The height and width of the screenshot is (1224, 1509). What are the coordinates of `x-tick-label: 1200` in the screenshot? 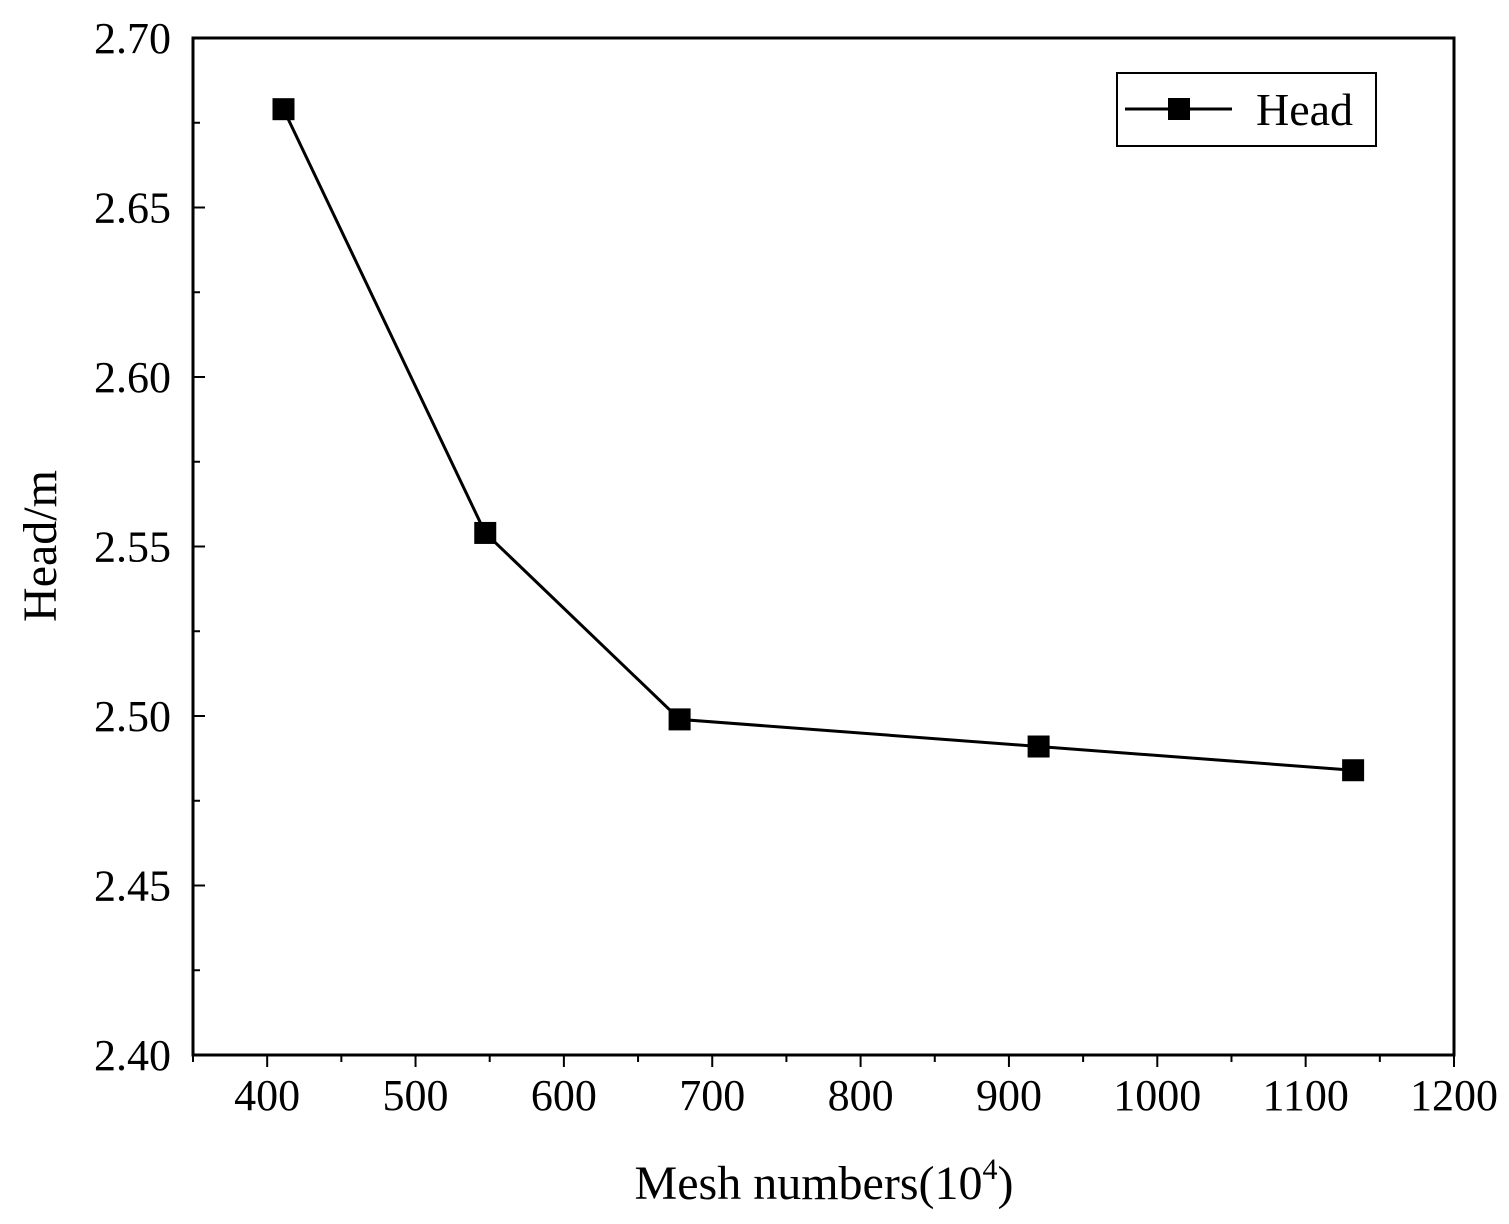 It's located at (1454, 1095).